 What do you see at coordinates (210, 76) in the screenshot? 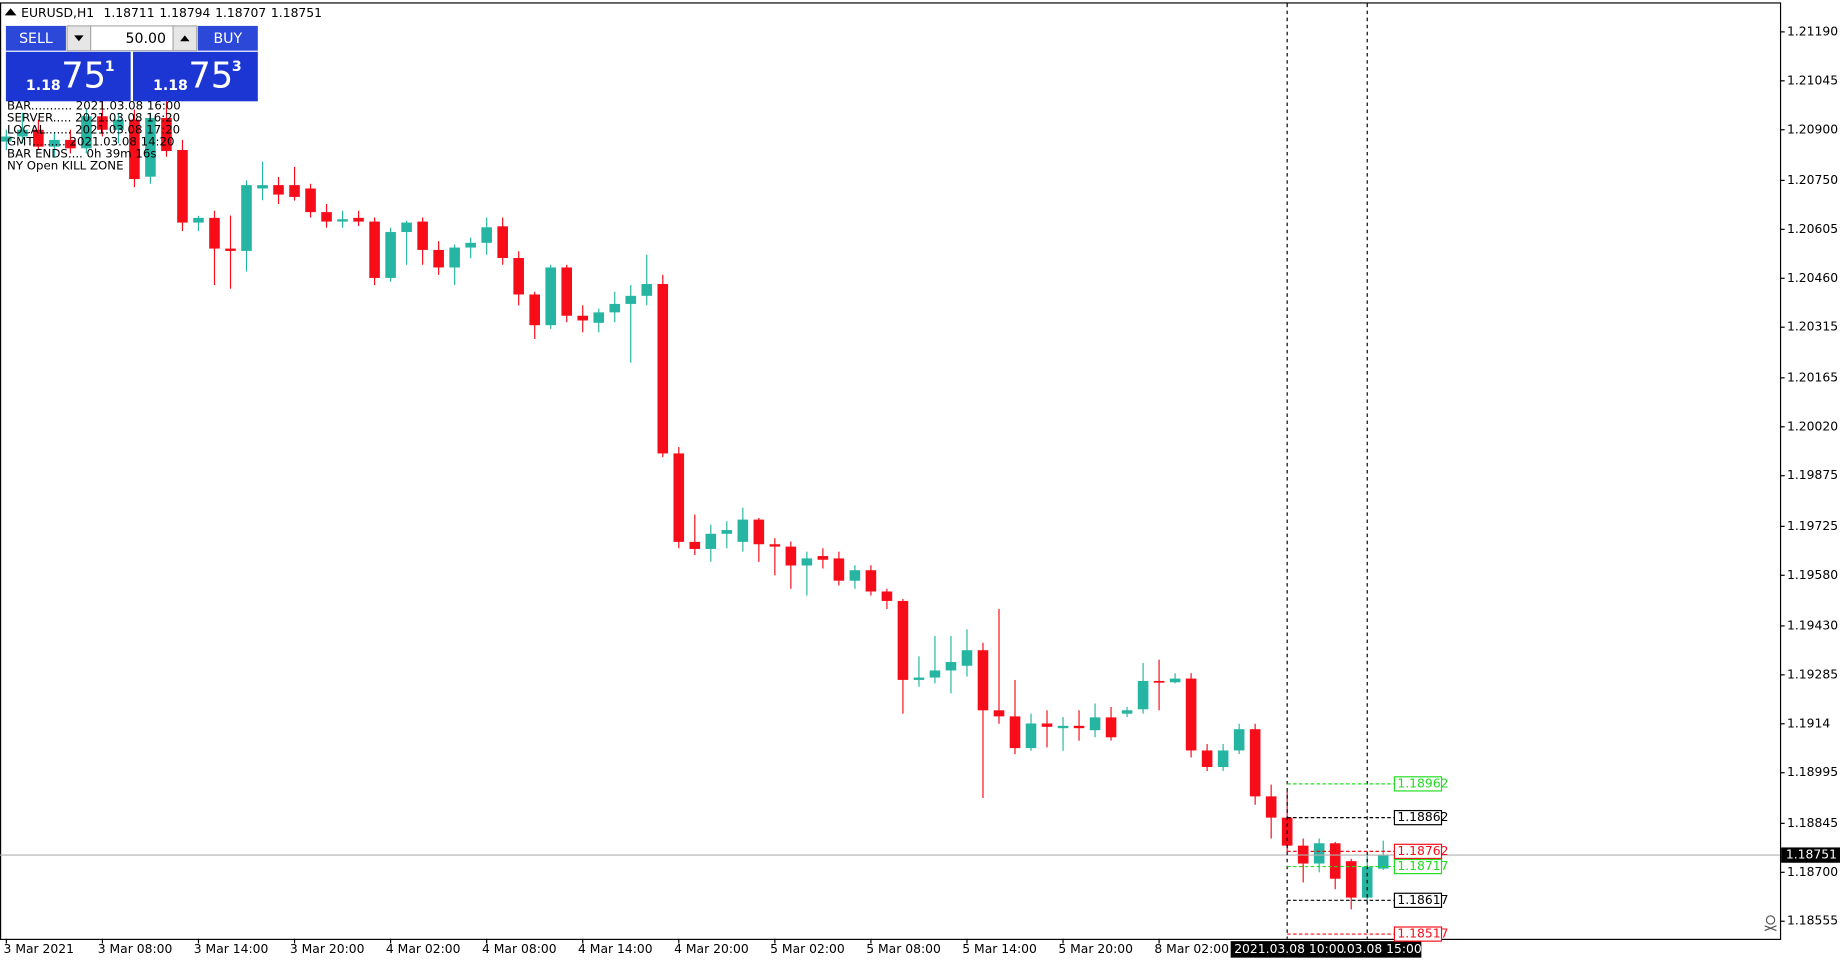
I see `ask-pips: 75` at bounding box center [210, 76].